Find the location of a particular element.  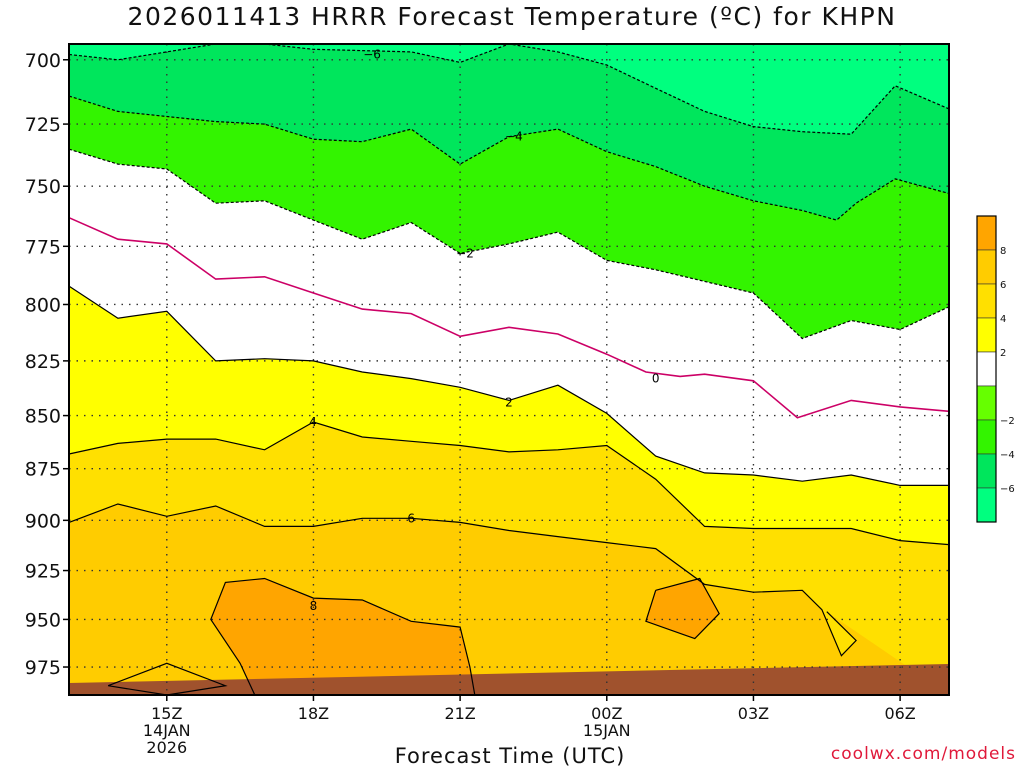

contour-label: 8 is located at coordinates (314, 606).